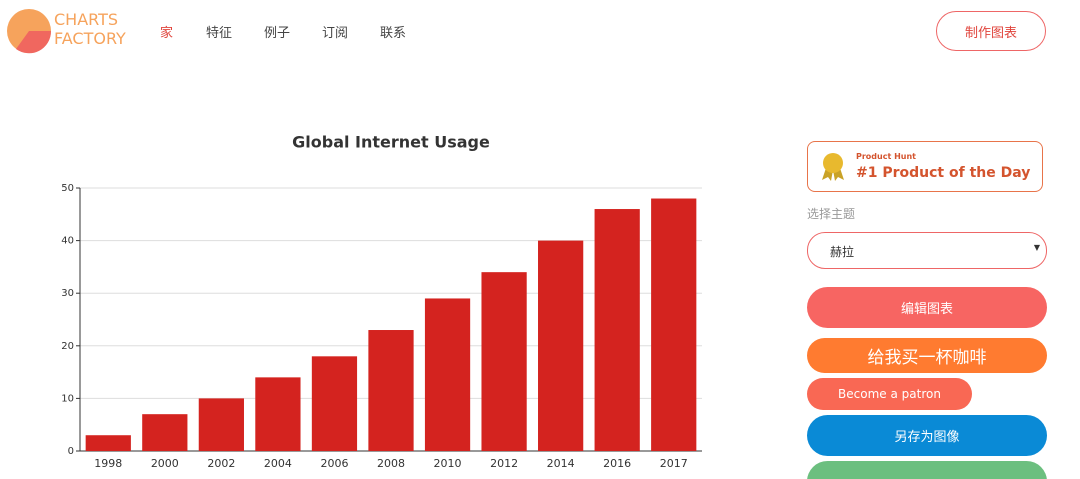  Describe the element at coordinates (391, 463) in the screenshot. I see `x-tick-label: 2008` at that location.